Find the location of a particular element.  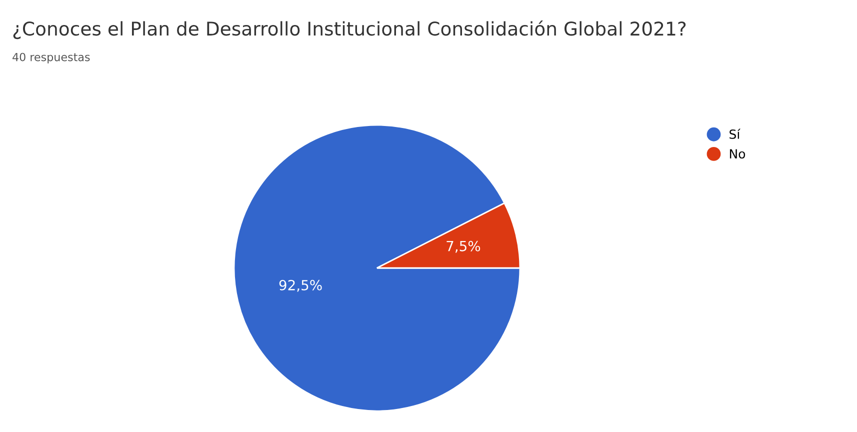

chart-title: ¿Conoces el Plan de Desarrollo Institucional Consolidación Global 2021? is located at coordinates (349, 30).